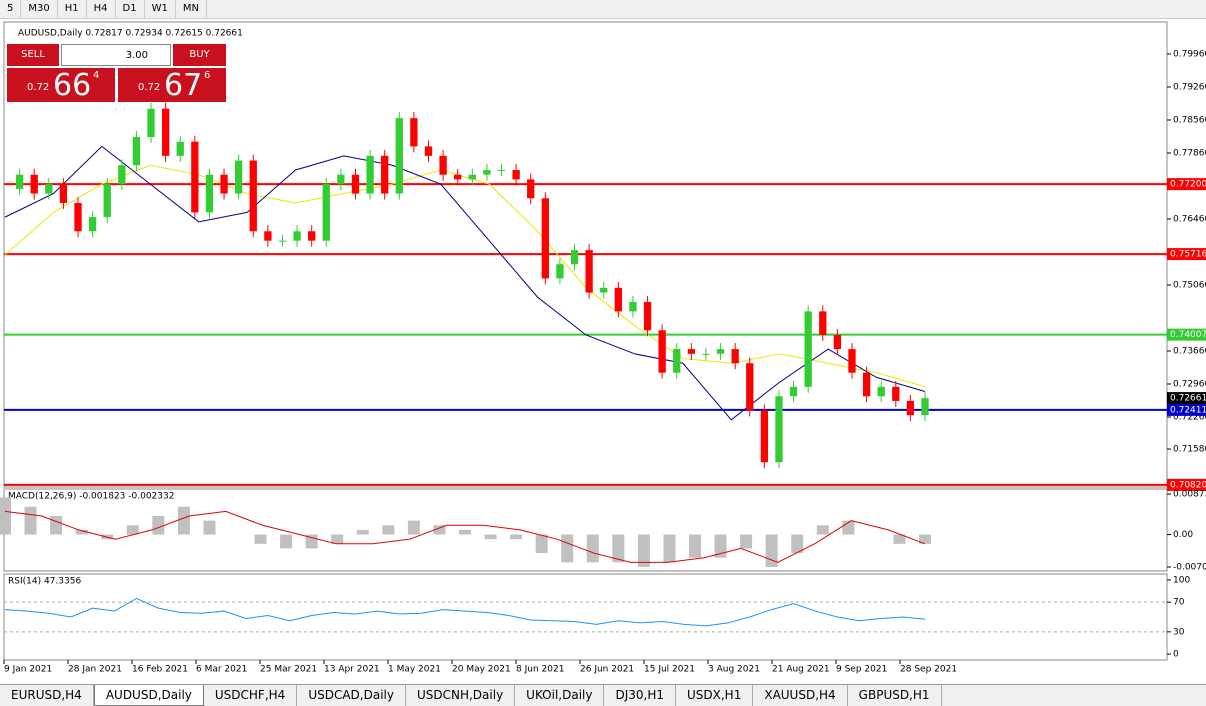  I want to click on current-tag, so click(1186, 398).